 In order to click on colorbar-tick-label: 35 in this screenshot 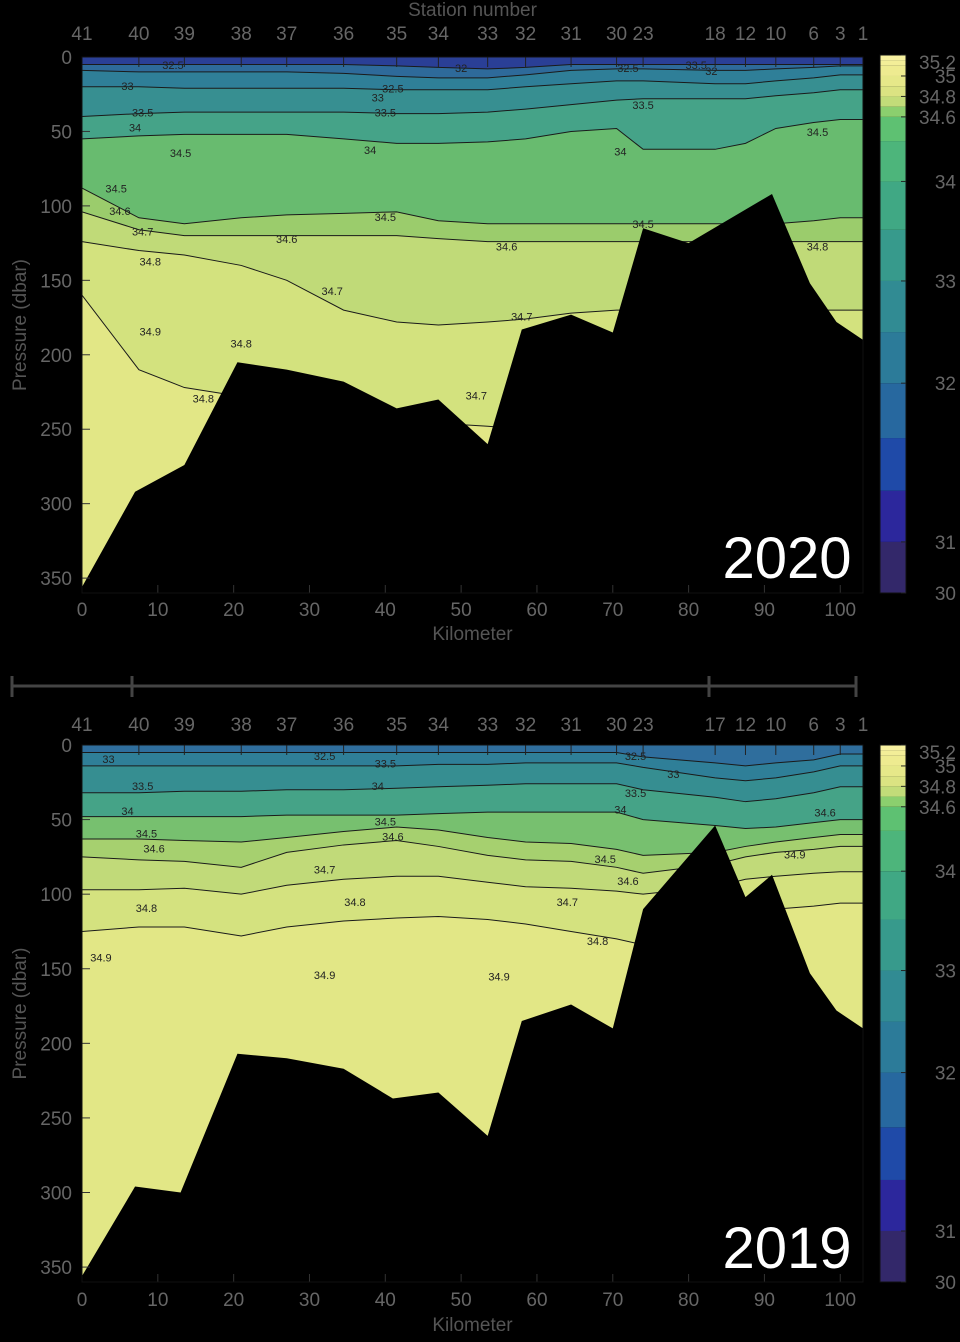, I will do `click(945, 767)`.